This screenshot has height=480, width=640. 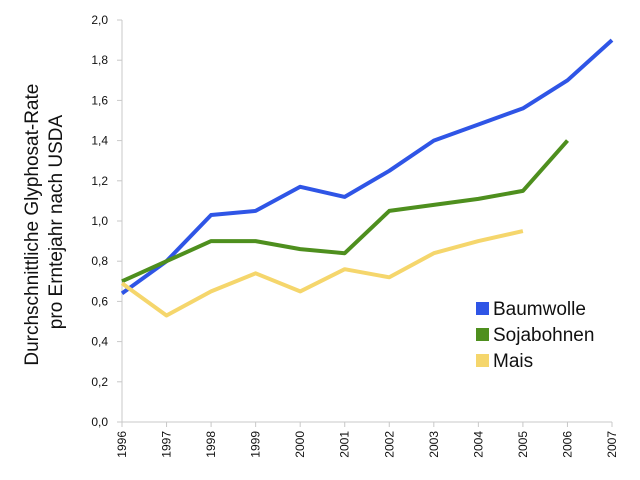 What do you see at coordinates (99, 342) in the screenshot?
I see `y-tick-label: 0,4` at bounding box center [99, 342].